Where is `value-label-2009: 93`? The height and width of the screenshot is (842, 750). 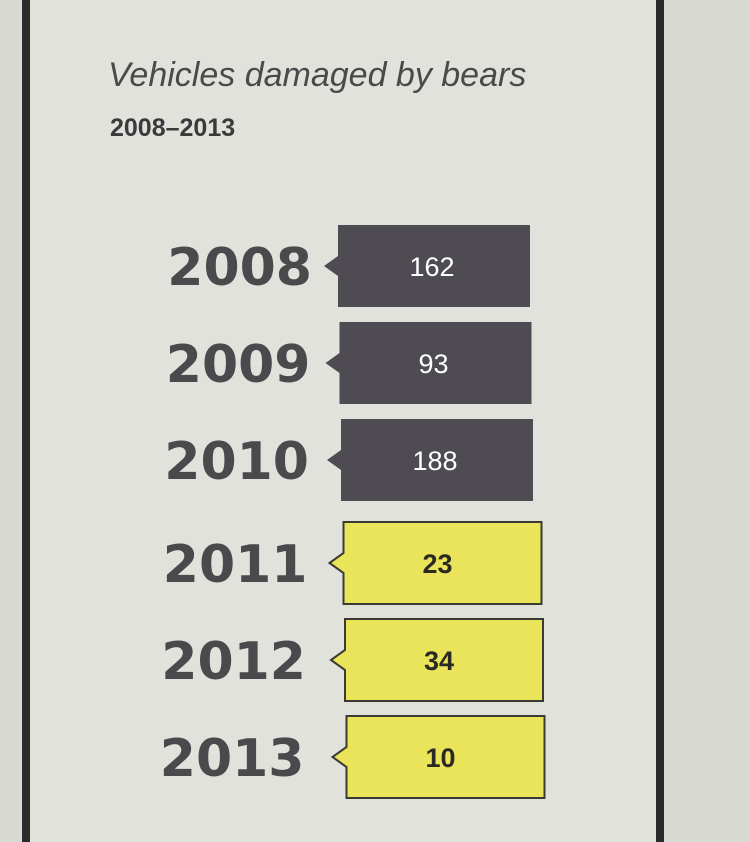
value-label-2009: 93 is located at coordinates (433, 364).